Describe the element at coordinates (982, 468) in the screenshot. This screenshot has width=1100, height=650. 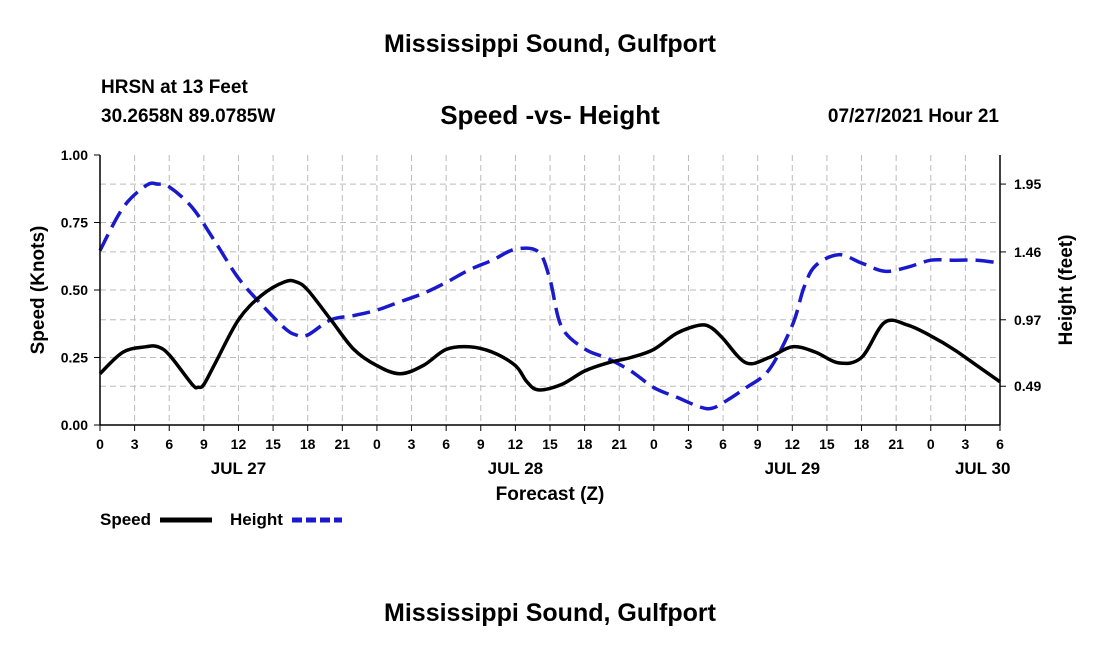
I see `x-date-label: JUL 30` at that location.